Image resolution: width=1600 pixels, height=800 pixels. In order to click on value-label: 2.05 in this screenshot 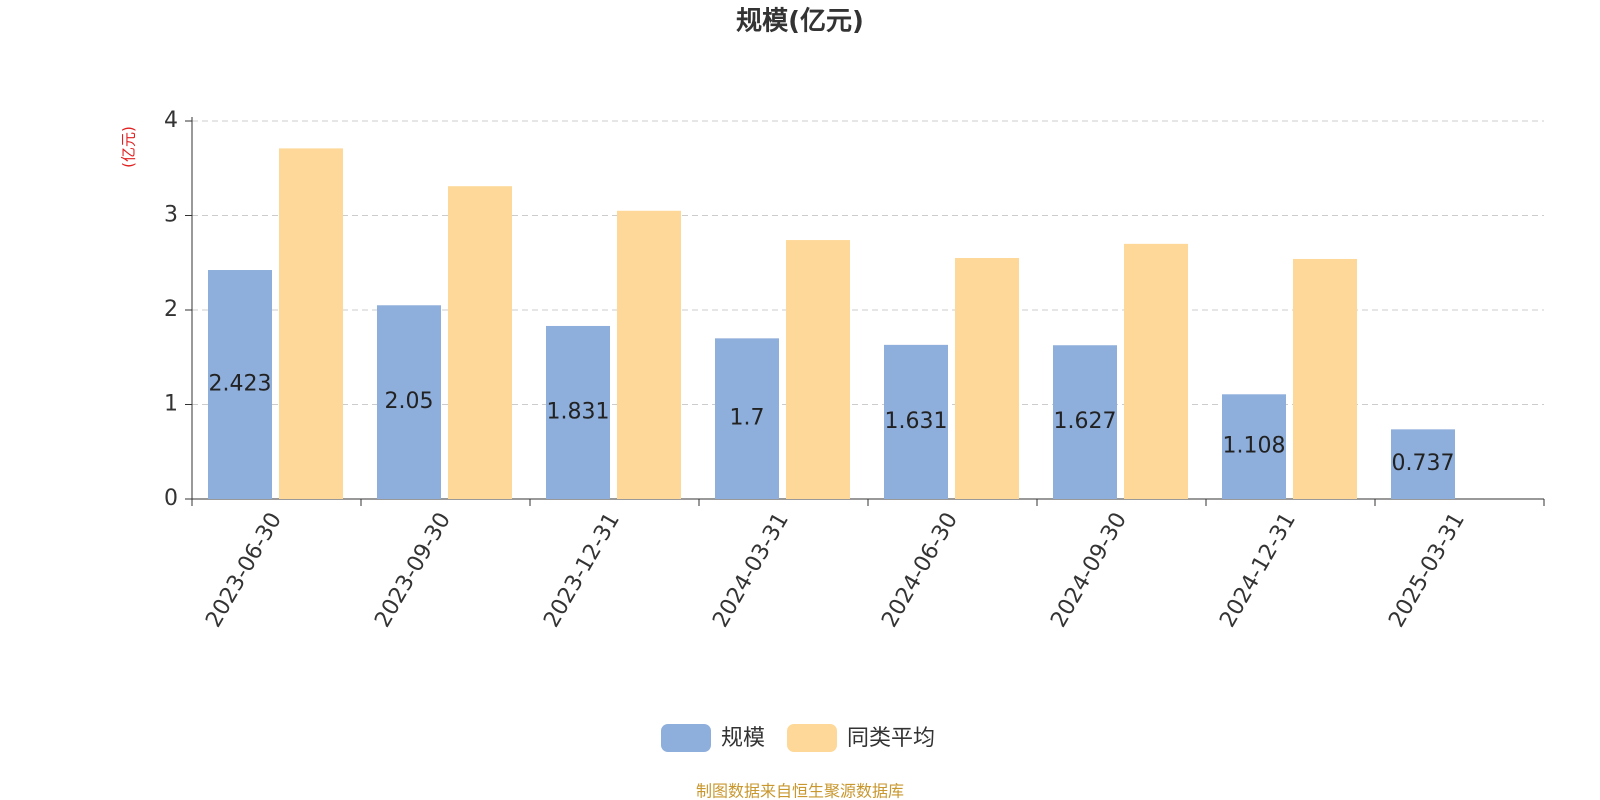, I will do `click(409, 401)`.